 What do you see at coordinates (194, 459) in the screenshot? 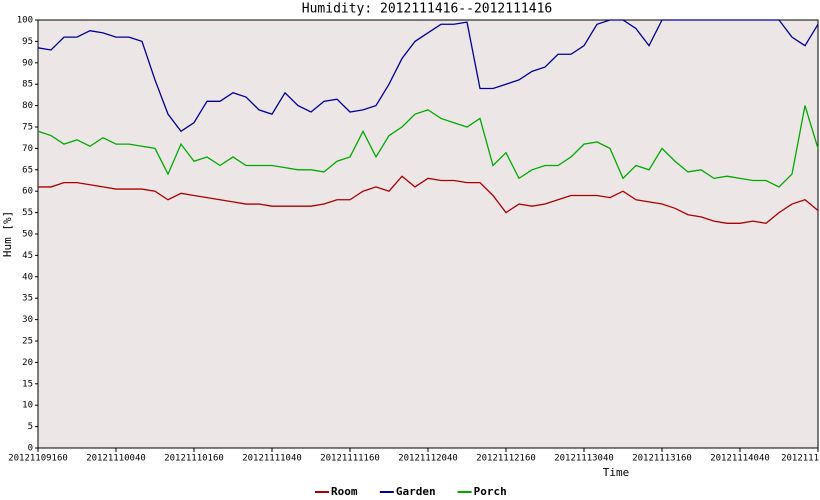
I see `x-tick-label: 20121110160` at bounding box center [194, 459].